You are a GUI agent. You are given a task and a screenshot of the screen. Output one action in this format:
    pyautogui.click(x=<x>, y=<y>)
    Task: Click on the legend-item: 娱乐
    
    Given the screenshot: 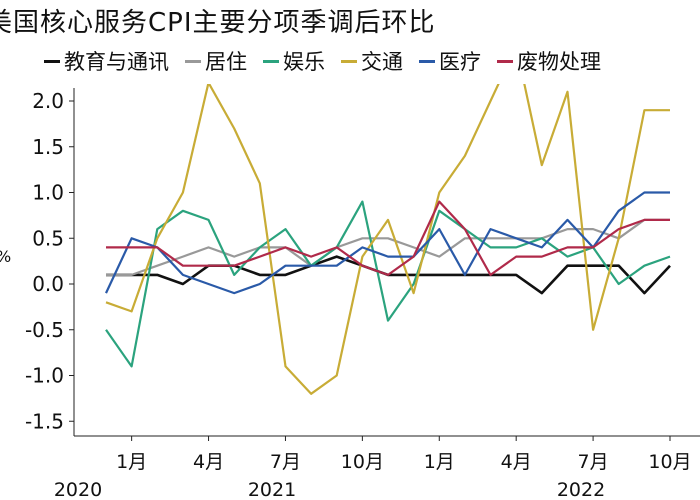 What is the action you would take?
    pyautogui.click(x=294, y=61)
    